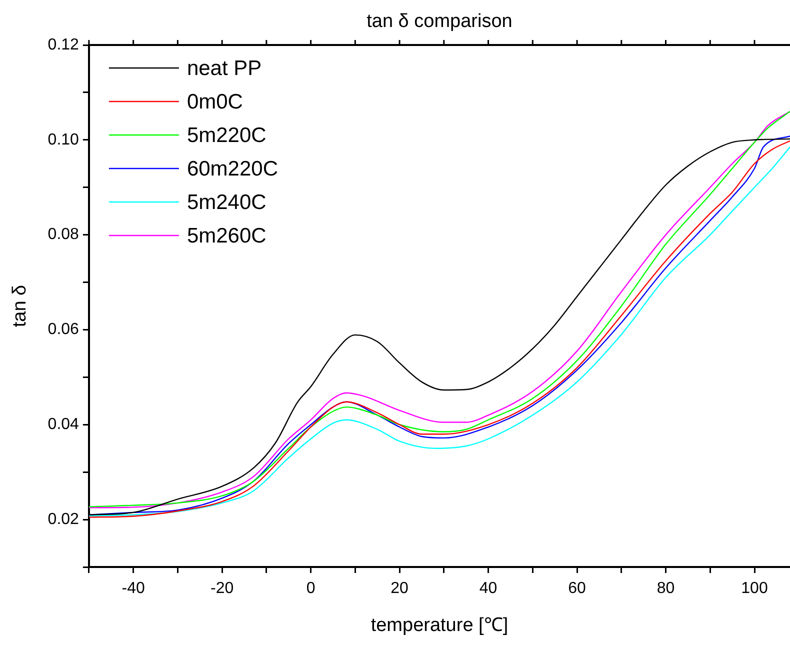 Image resolution: width=790 pixels, height=646 pixels. What do you see at coordinates (665, 589) in the screenshot?
I see `x-tick-label: 80` at bounding box center [665, 589].